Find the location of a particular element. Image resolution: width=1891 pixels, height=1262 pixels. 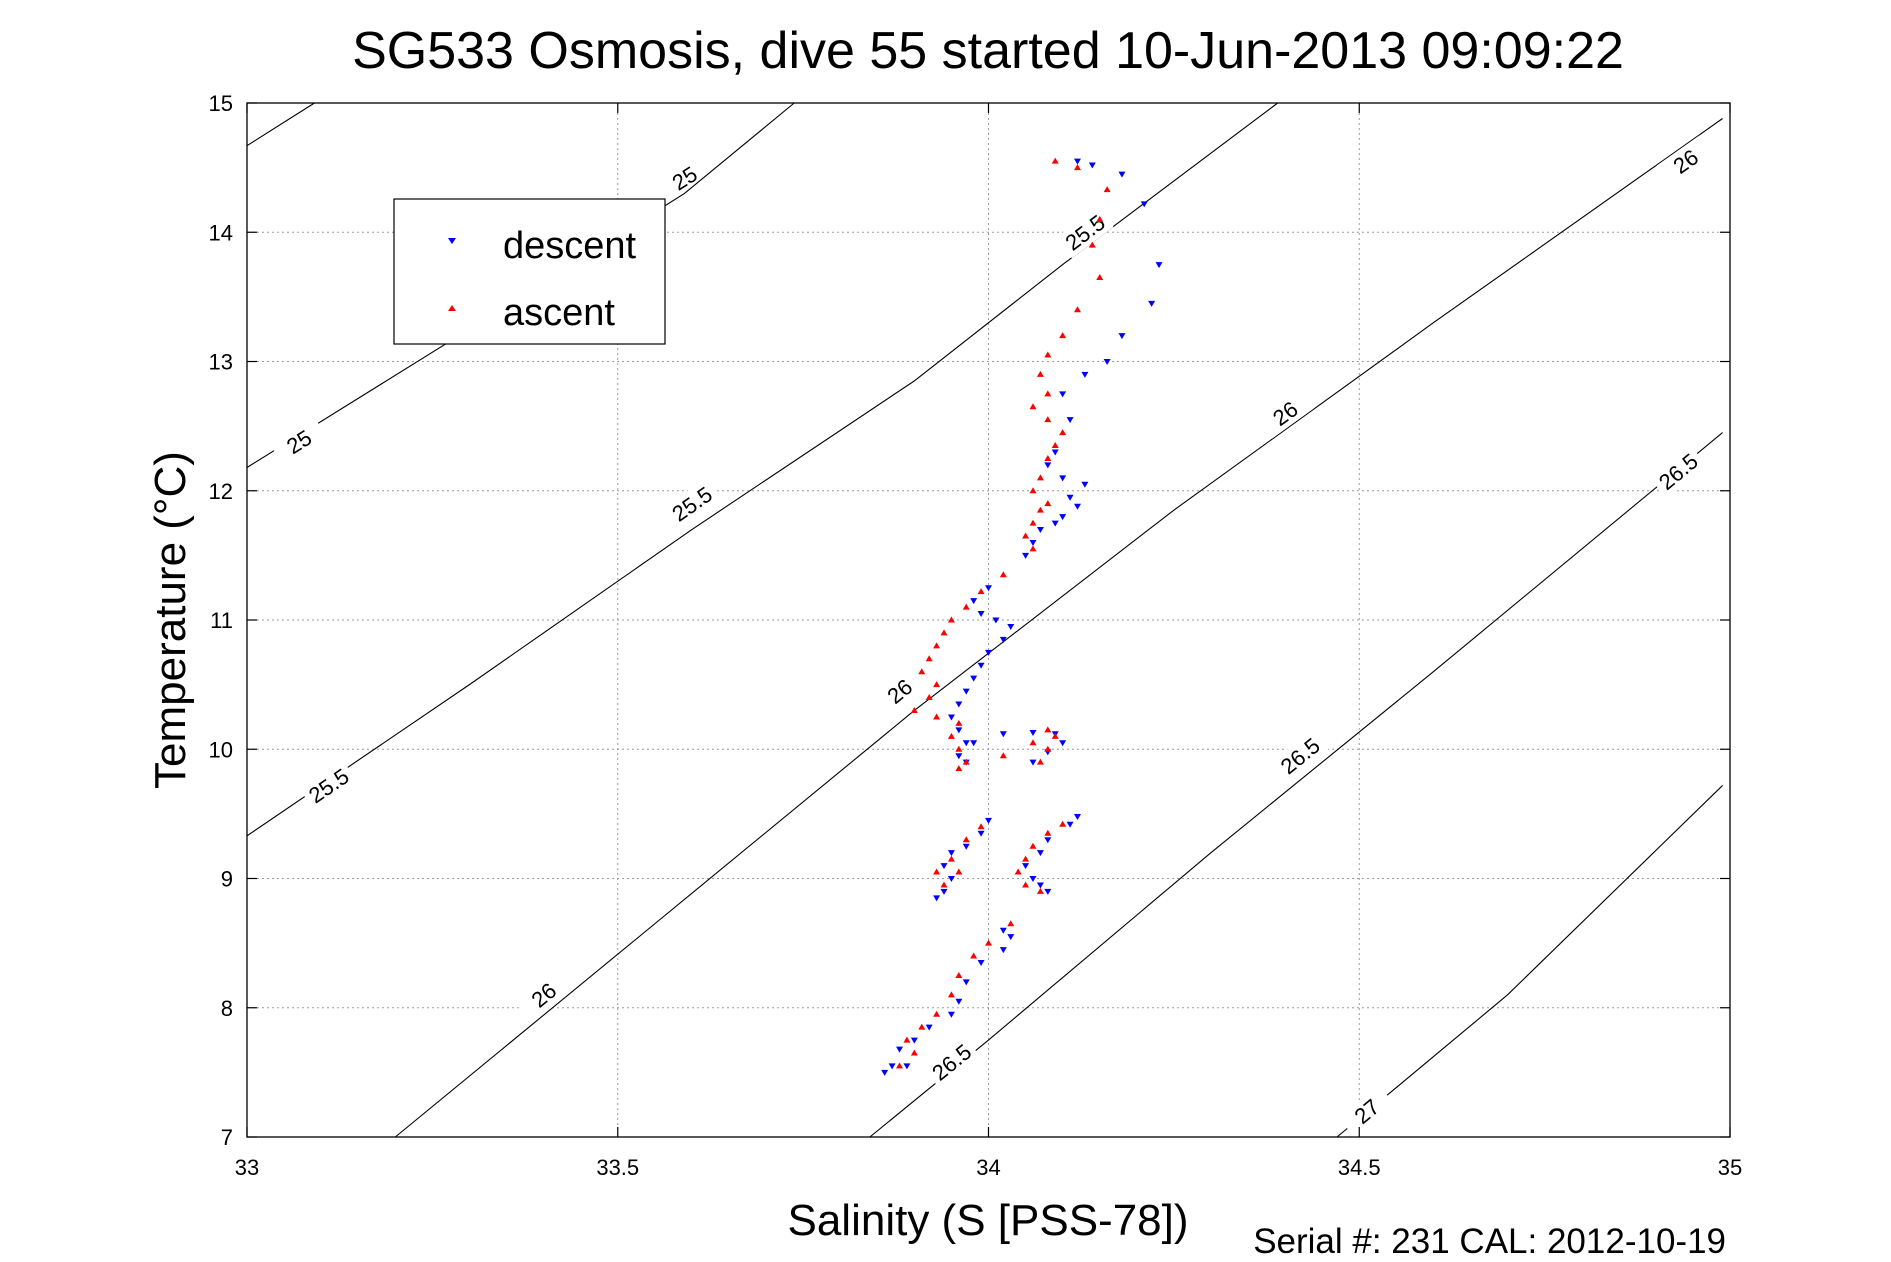

contour-label-group: 27 is located at coordinates (1366, 1111).